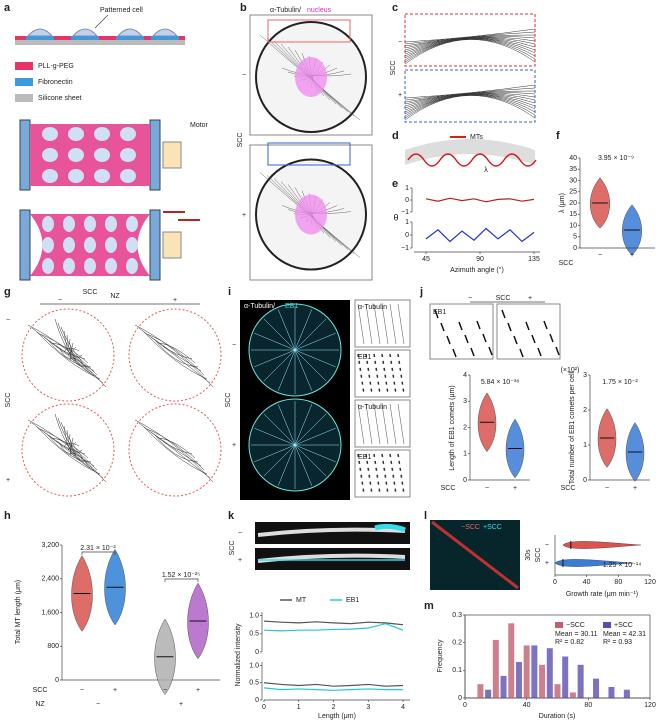  Describe the element at coordinates (470, 527) in the screenshot. I see `label: −SCC` at that location.